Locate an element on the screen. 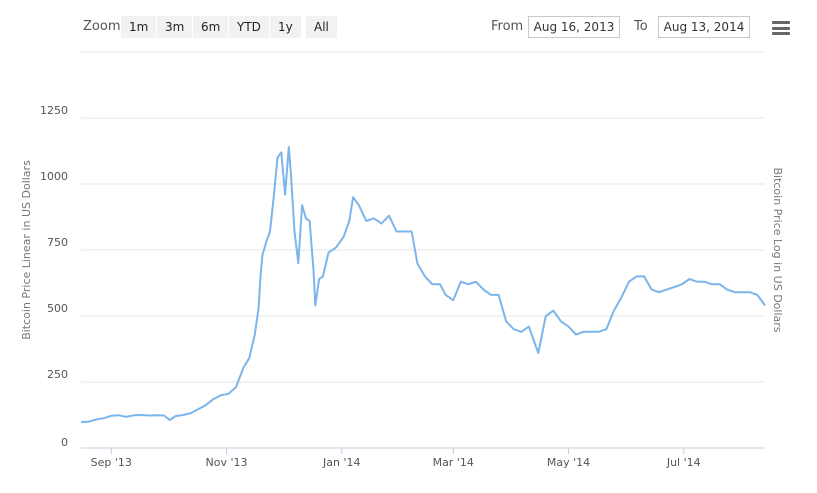  zoom-3m-button: 3m is located at coordinates (175, 27).